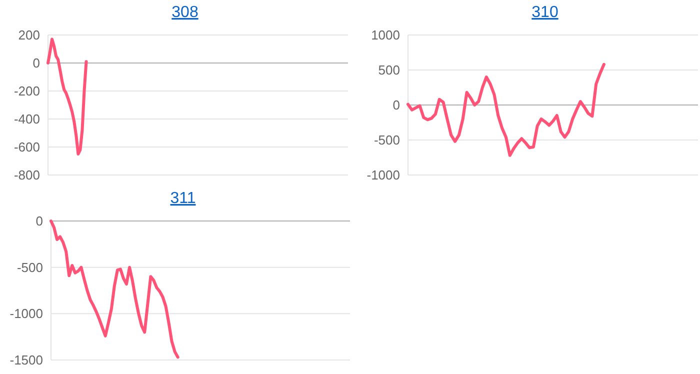 The height and width of the screenshot is (374, 700). Describe the element at coordinates (26, 360) in the screenshot. I see `y-tick-label: -1500` at that location.